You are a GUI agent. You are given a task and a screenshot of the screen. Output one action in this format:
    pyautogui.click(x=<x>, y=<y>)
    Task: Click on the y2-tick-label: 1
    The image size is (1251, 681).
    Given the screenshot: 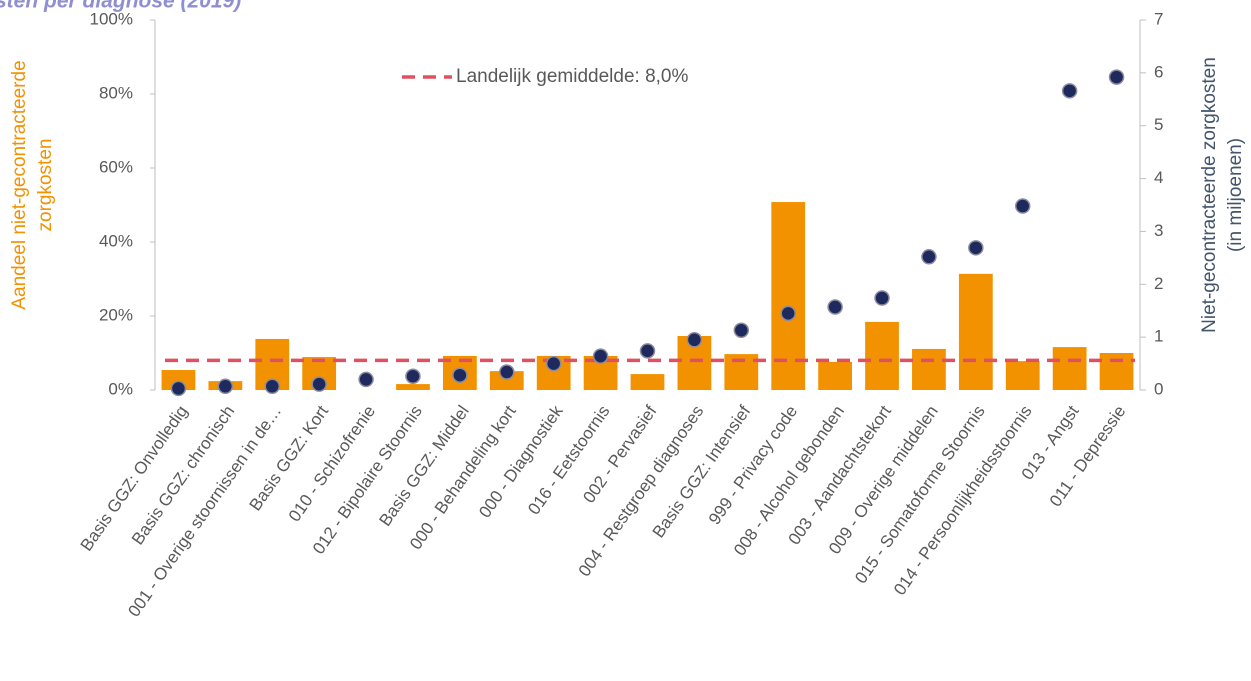 What is the action you would take?
    pyautogui.click(x=1158, y=336)
    